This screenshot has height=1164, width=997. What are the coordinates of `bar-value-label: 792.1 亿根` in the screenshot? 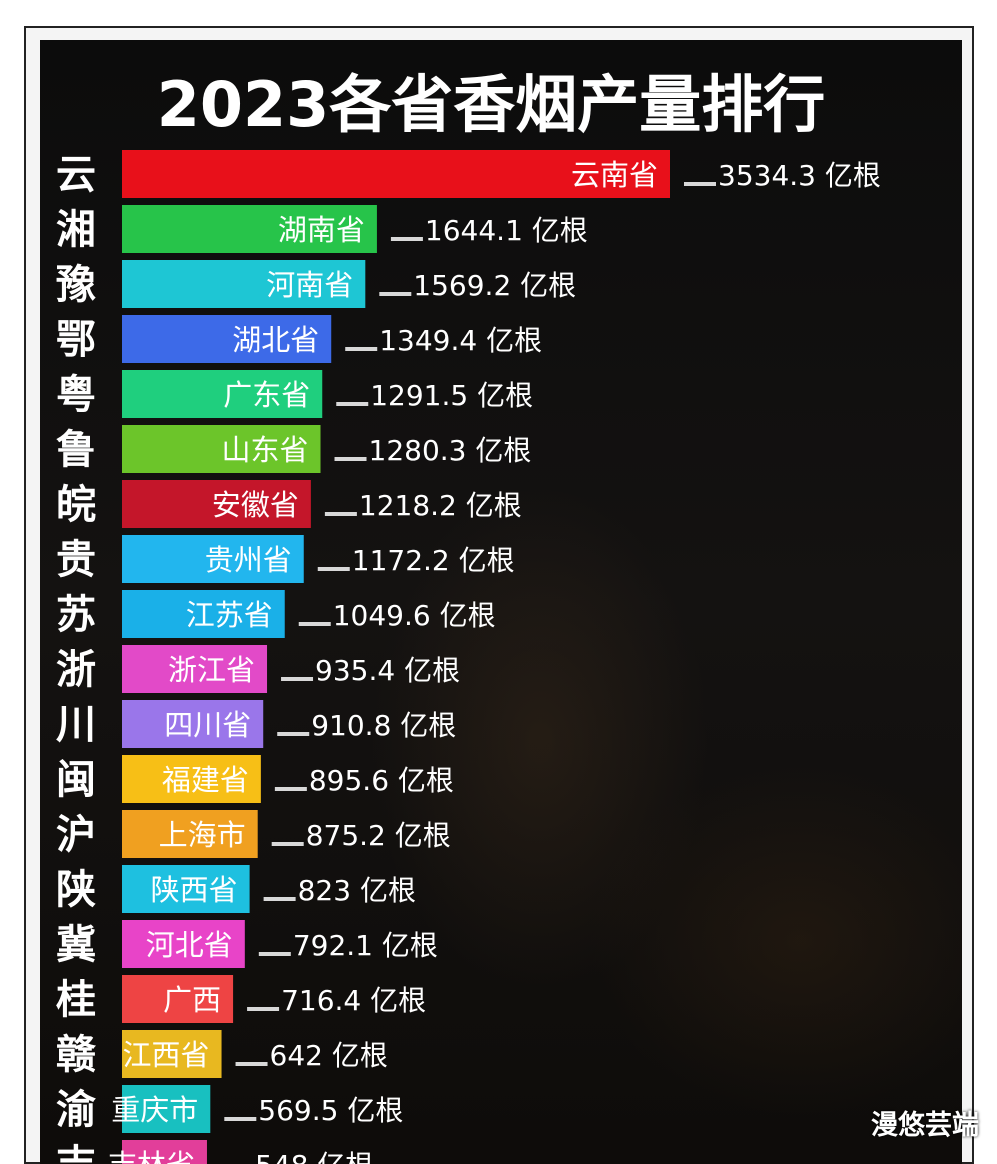 It's located at (365, 945).